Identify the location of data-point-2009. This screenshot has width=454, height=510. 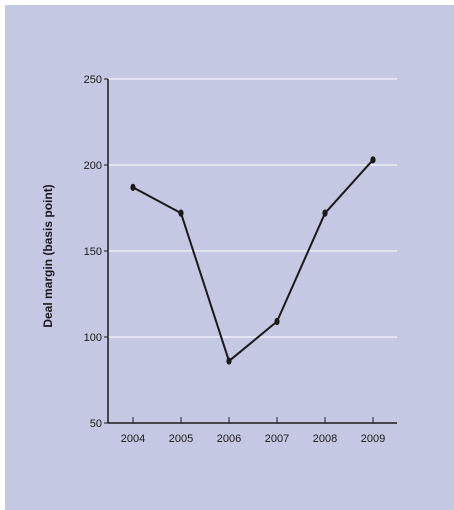
(373, 160).